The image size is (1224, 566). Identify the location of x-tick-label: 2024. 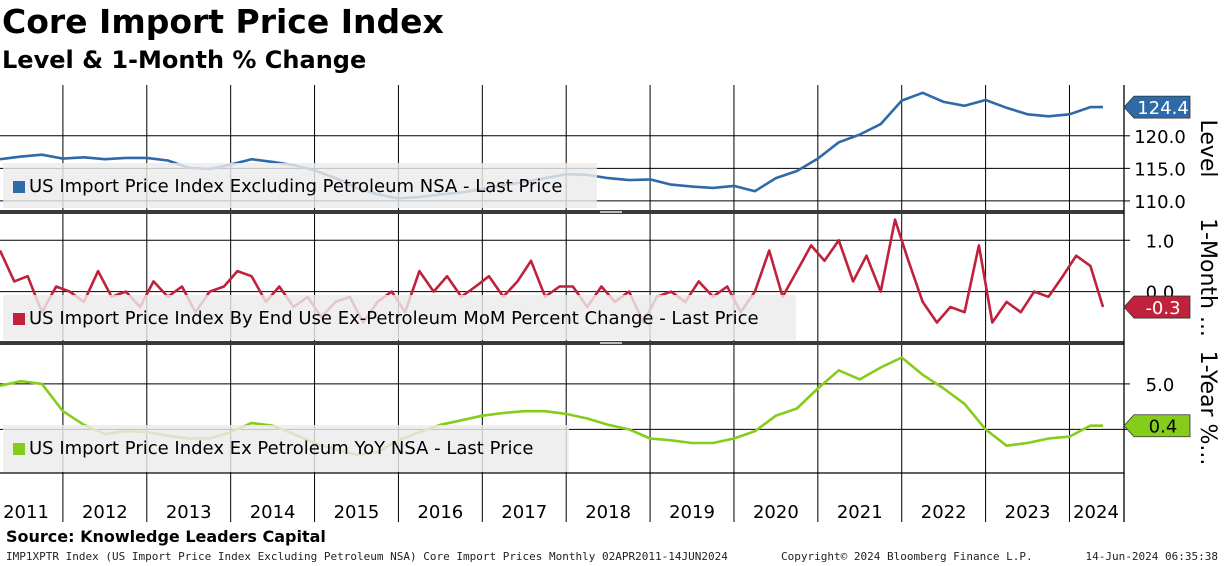
(1096, 512).